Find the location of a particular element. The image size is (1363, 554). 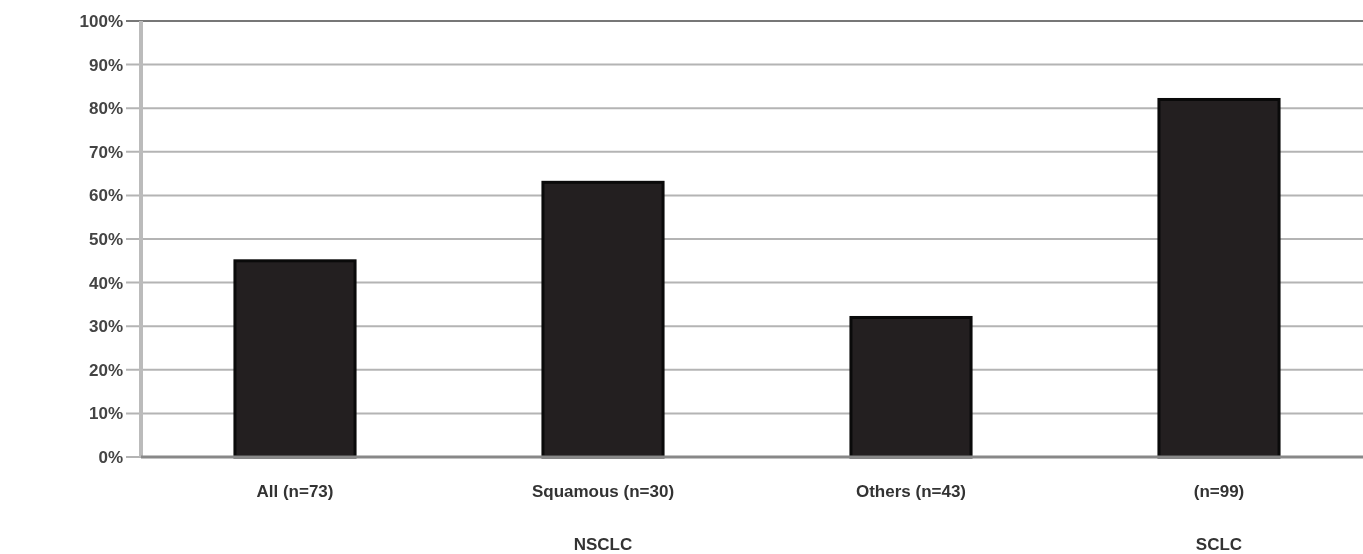

y-tick-label: 60% is located at coordinates (105, 196).